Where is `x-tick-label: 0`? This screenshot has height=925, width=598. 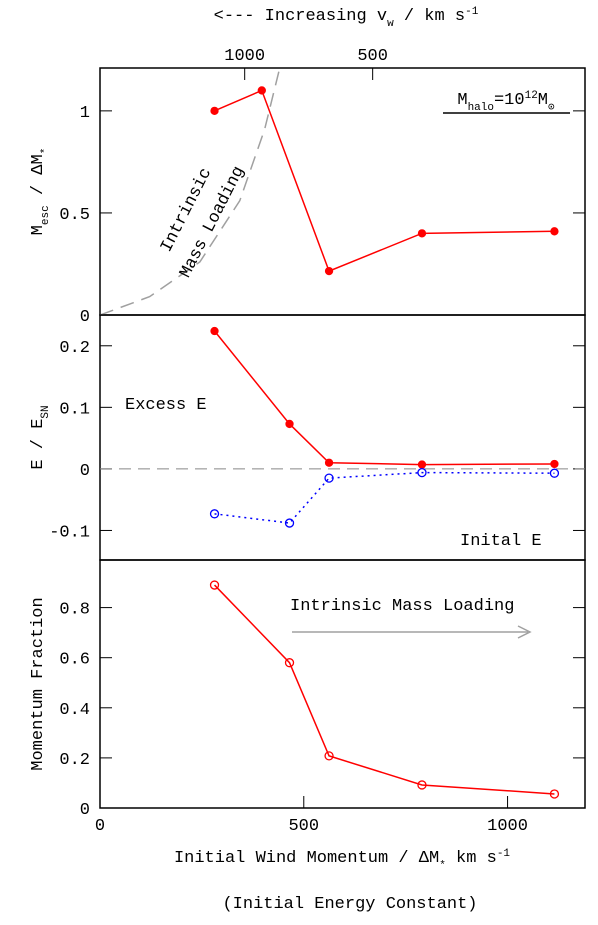 x-tick-label: 0 is located at coordinates (100, 826).